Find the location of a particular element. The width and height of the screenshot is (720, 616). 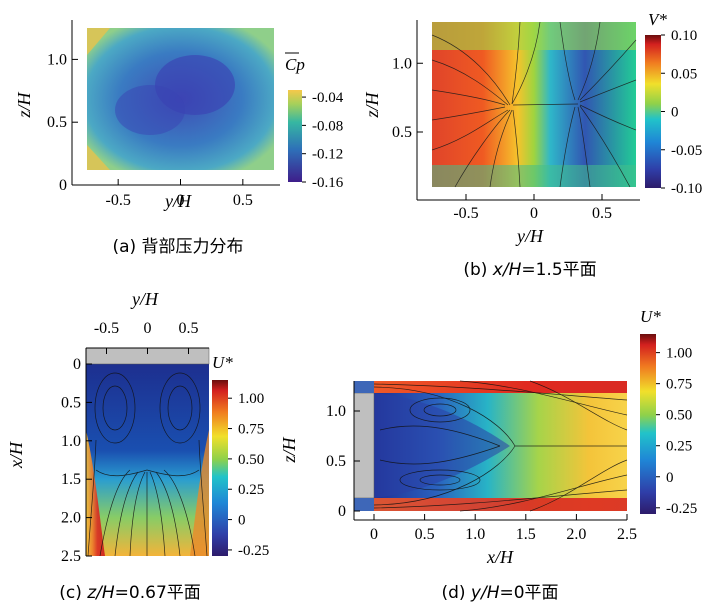

panel-d-colorbar-tick-label: 0.75 is located at coordinates (679, 385).